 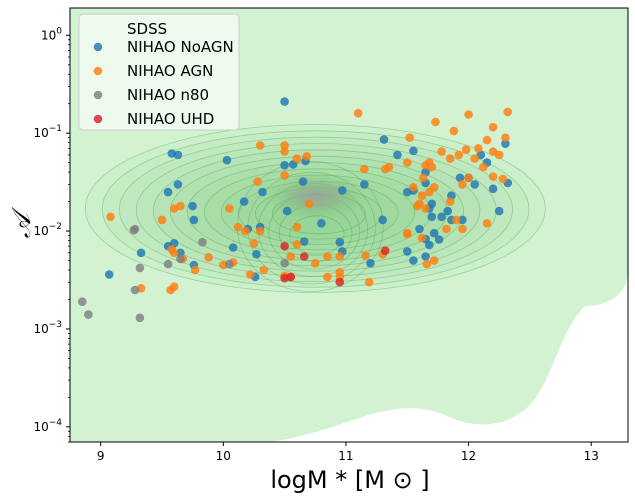 What do you see at coordinates (170, 71) in the screenshot?
I see `legend-label-nihao-agn: NIHAO AGN` at bounding box center [170, 71].